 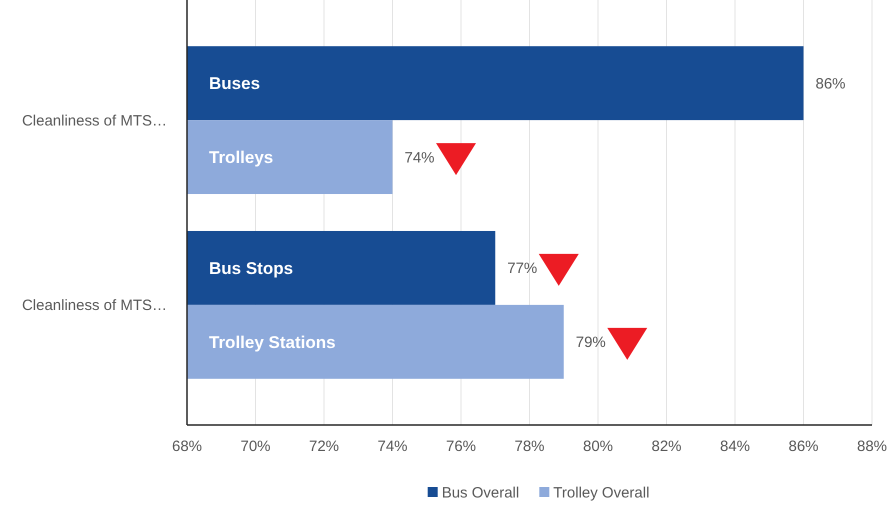 What do you see at coordinates (187, 446) in the screenshot?
I see `x-tick-label: 68%` at bounding box center [187, 446].